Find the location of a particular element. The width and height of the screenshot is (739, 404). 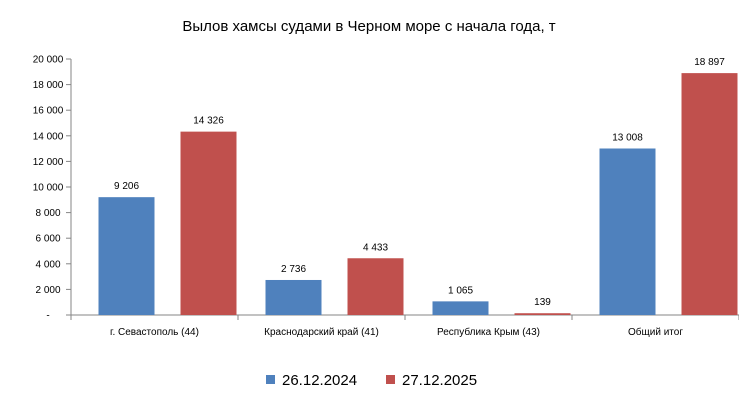

y-tick-label: 18 000 is located at coordinates (48, 85).